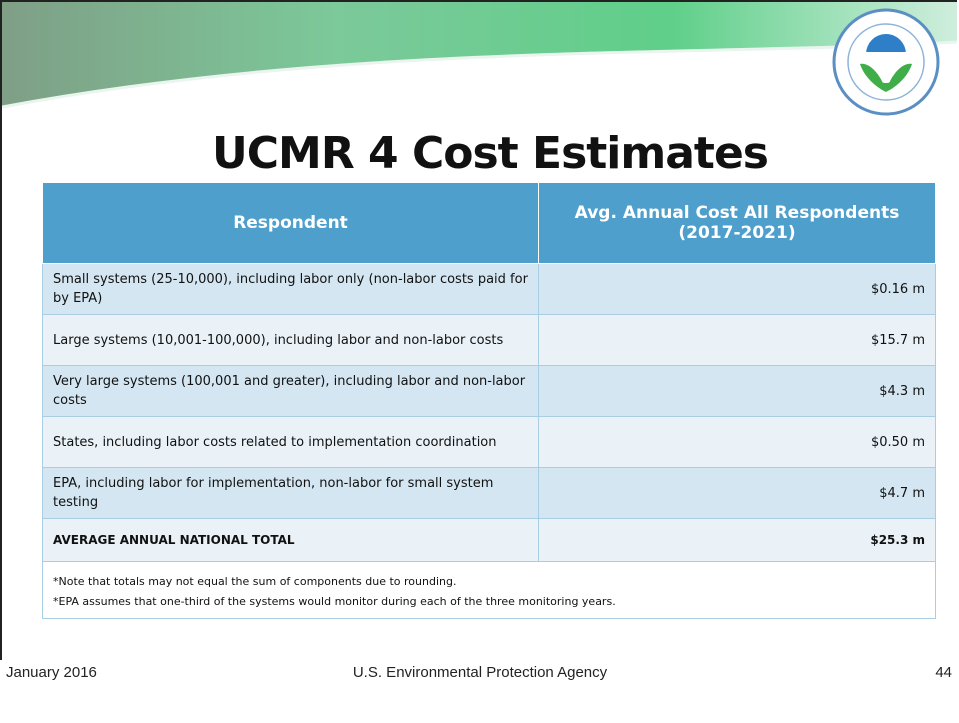 The image size is (959, 723). I want to click on cost-cell: $0.50 m, so click(737, 442).